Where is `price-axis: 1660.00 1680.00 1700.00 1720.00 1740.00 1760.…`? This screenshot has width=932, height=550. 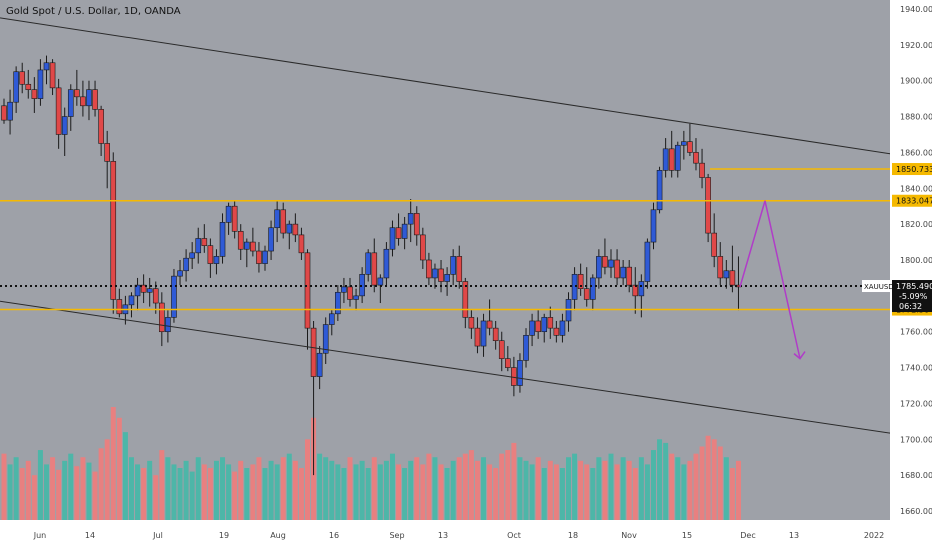
price-axis: 1660.00 1680.00 1700.00 1720.00 1740.00 1760.… is located at coordinates (897, 275).